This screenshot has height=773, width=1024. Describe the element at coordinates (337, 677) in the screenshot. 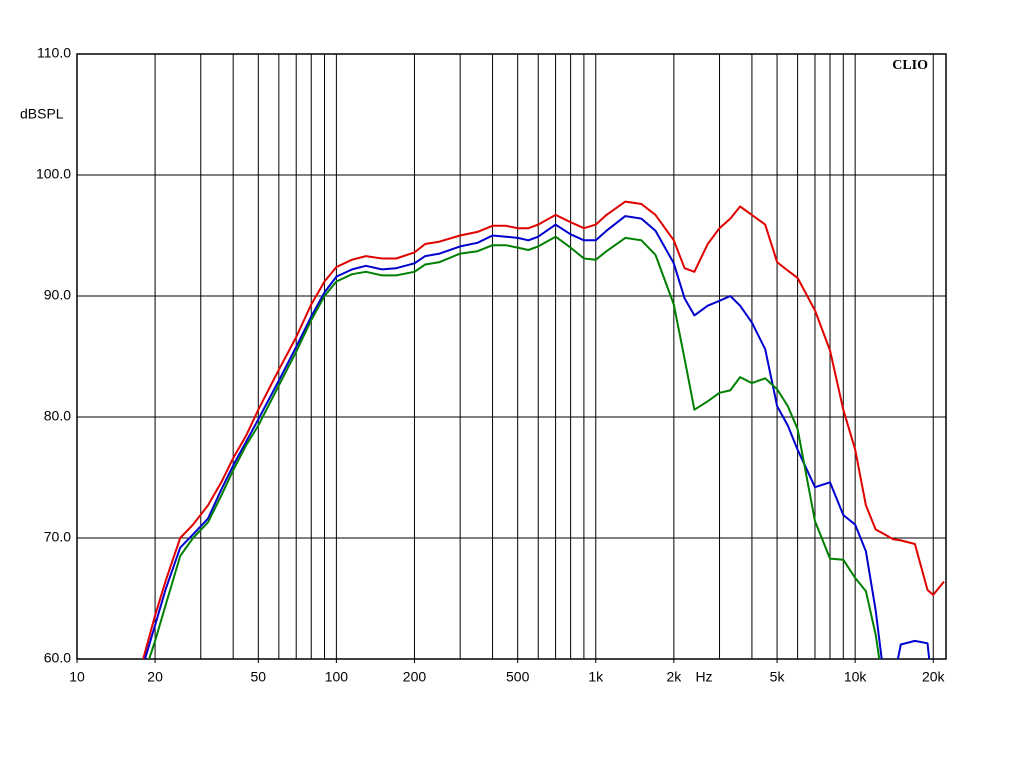

I see `x-tick-label: 100` at that location.